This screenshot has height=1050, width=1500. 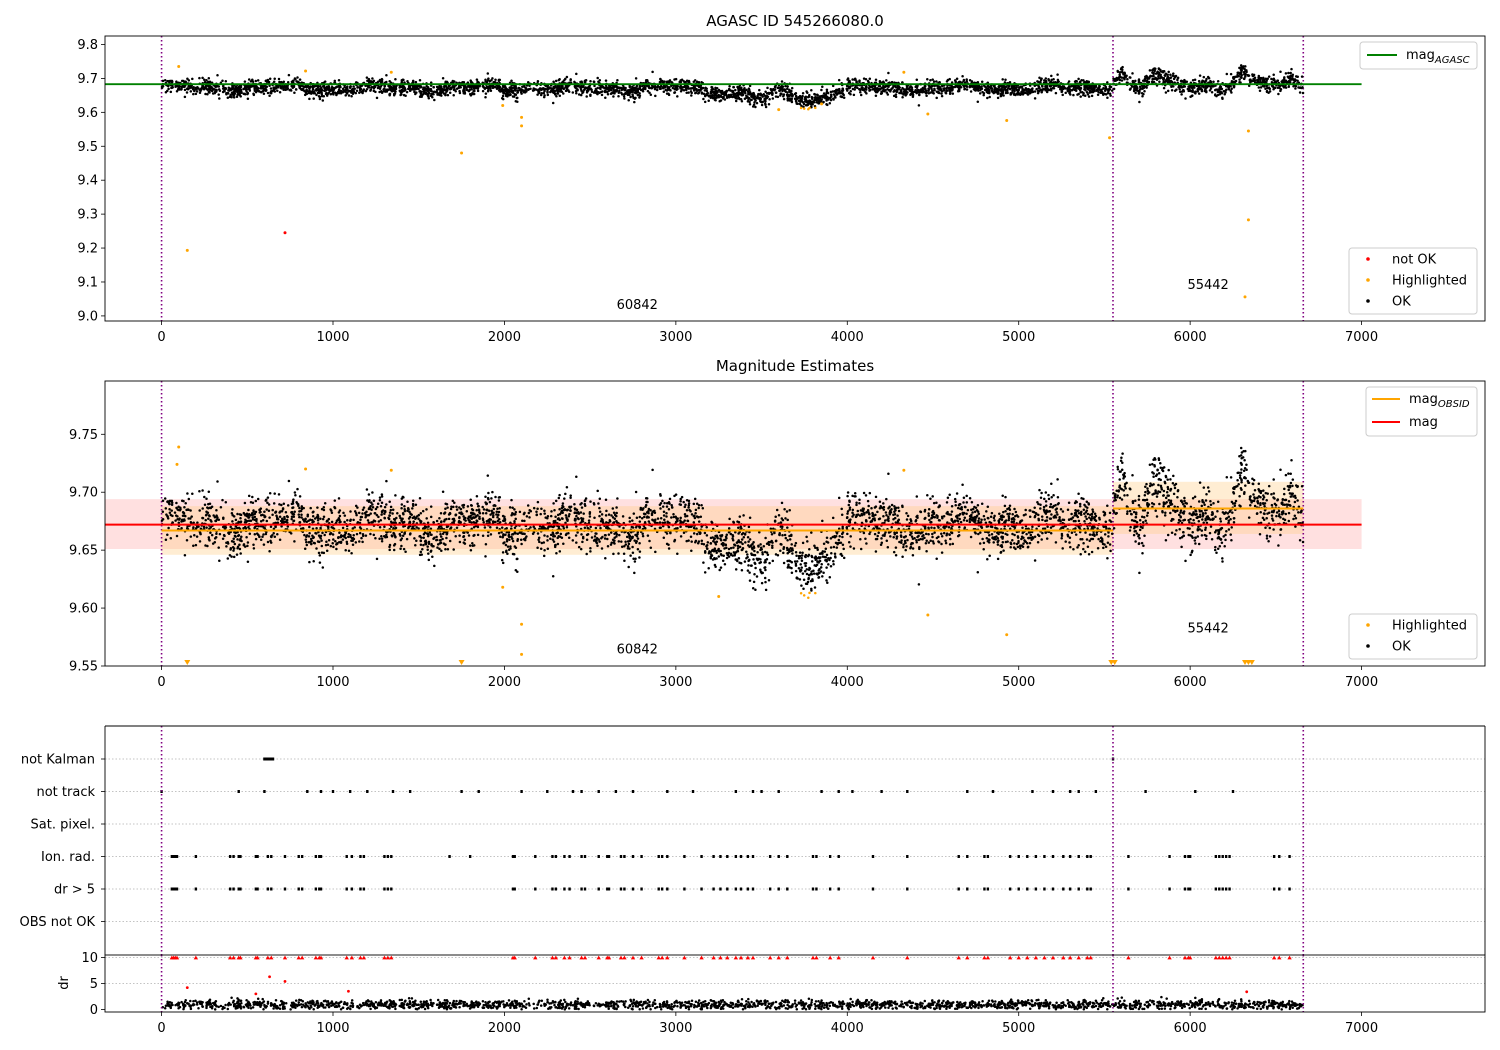 What do you see at coordinates (87, 215) in the screenshot?
I see `agasc-ytick-label: 9.3` at bounding box center [87, 215].